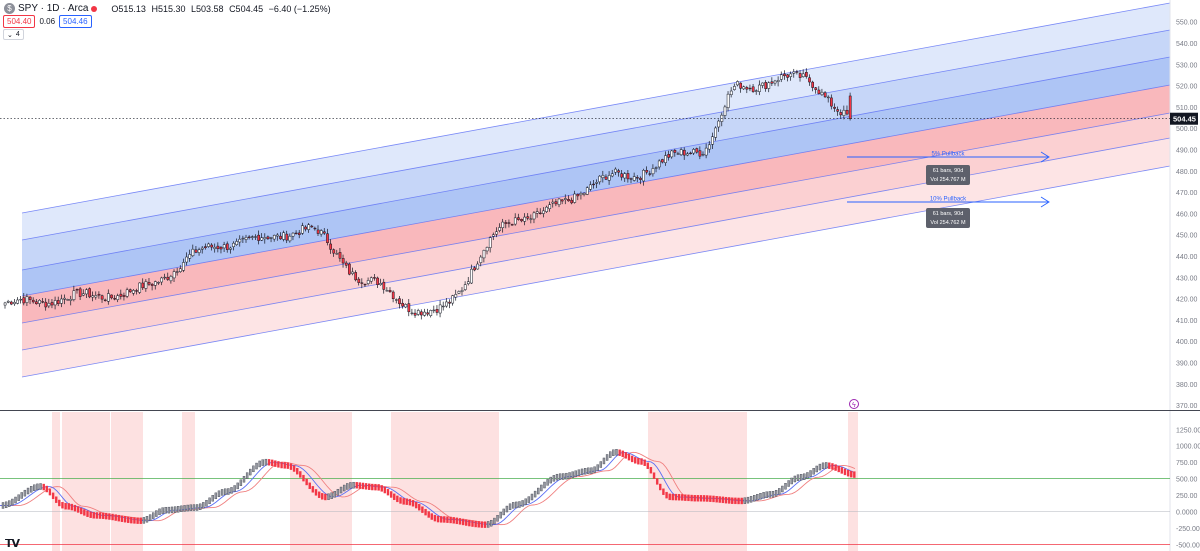 This screenshot has height=551, width=1200. What do you see at coordinates (948, 168) in the screenshot?
I see `pullback-projection: 5% Pullback 61 bars, 90d Vol 254.767 M` at bounding box center [948, 168].